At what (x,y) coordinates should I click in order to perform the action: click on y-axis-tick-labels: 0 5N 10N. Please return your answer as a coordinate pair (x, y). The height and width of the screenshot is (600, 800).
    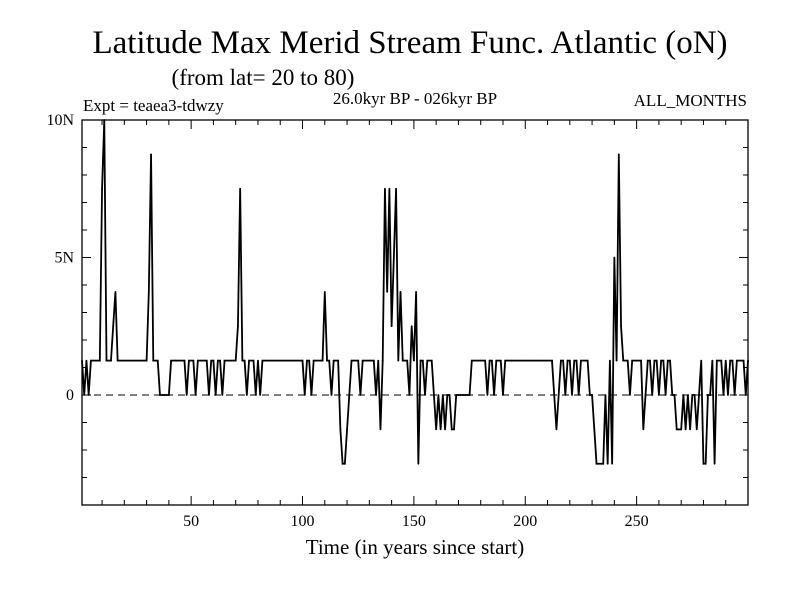
    Looking at the image, I should click on (60, 258).